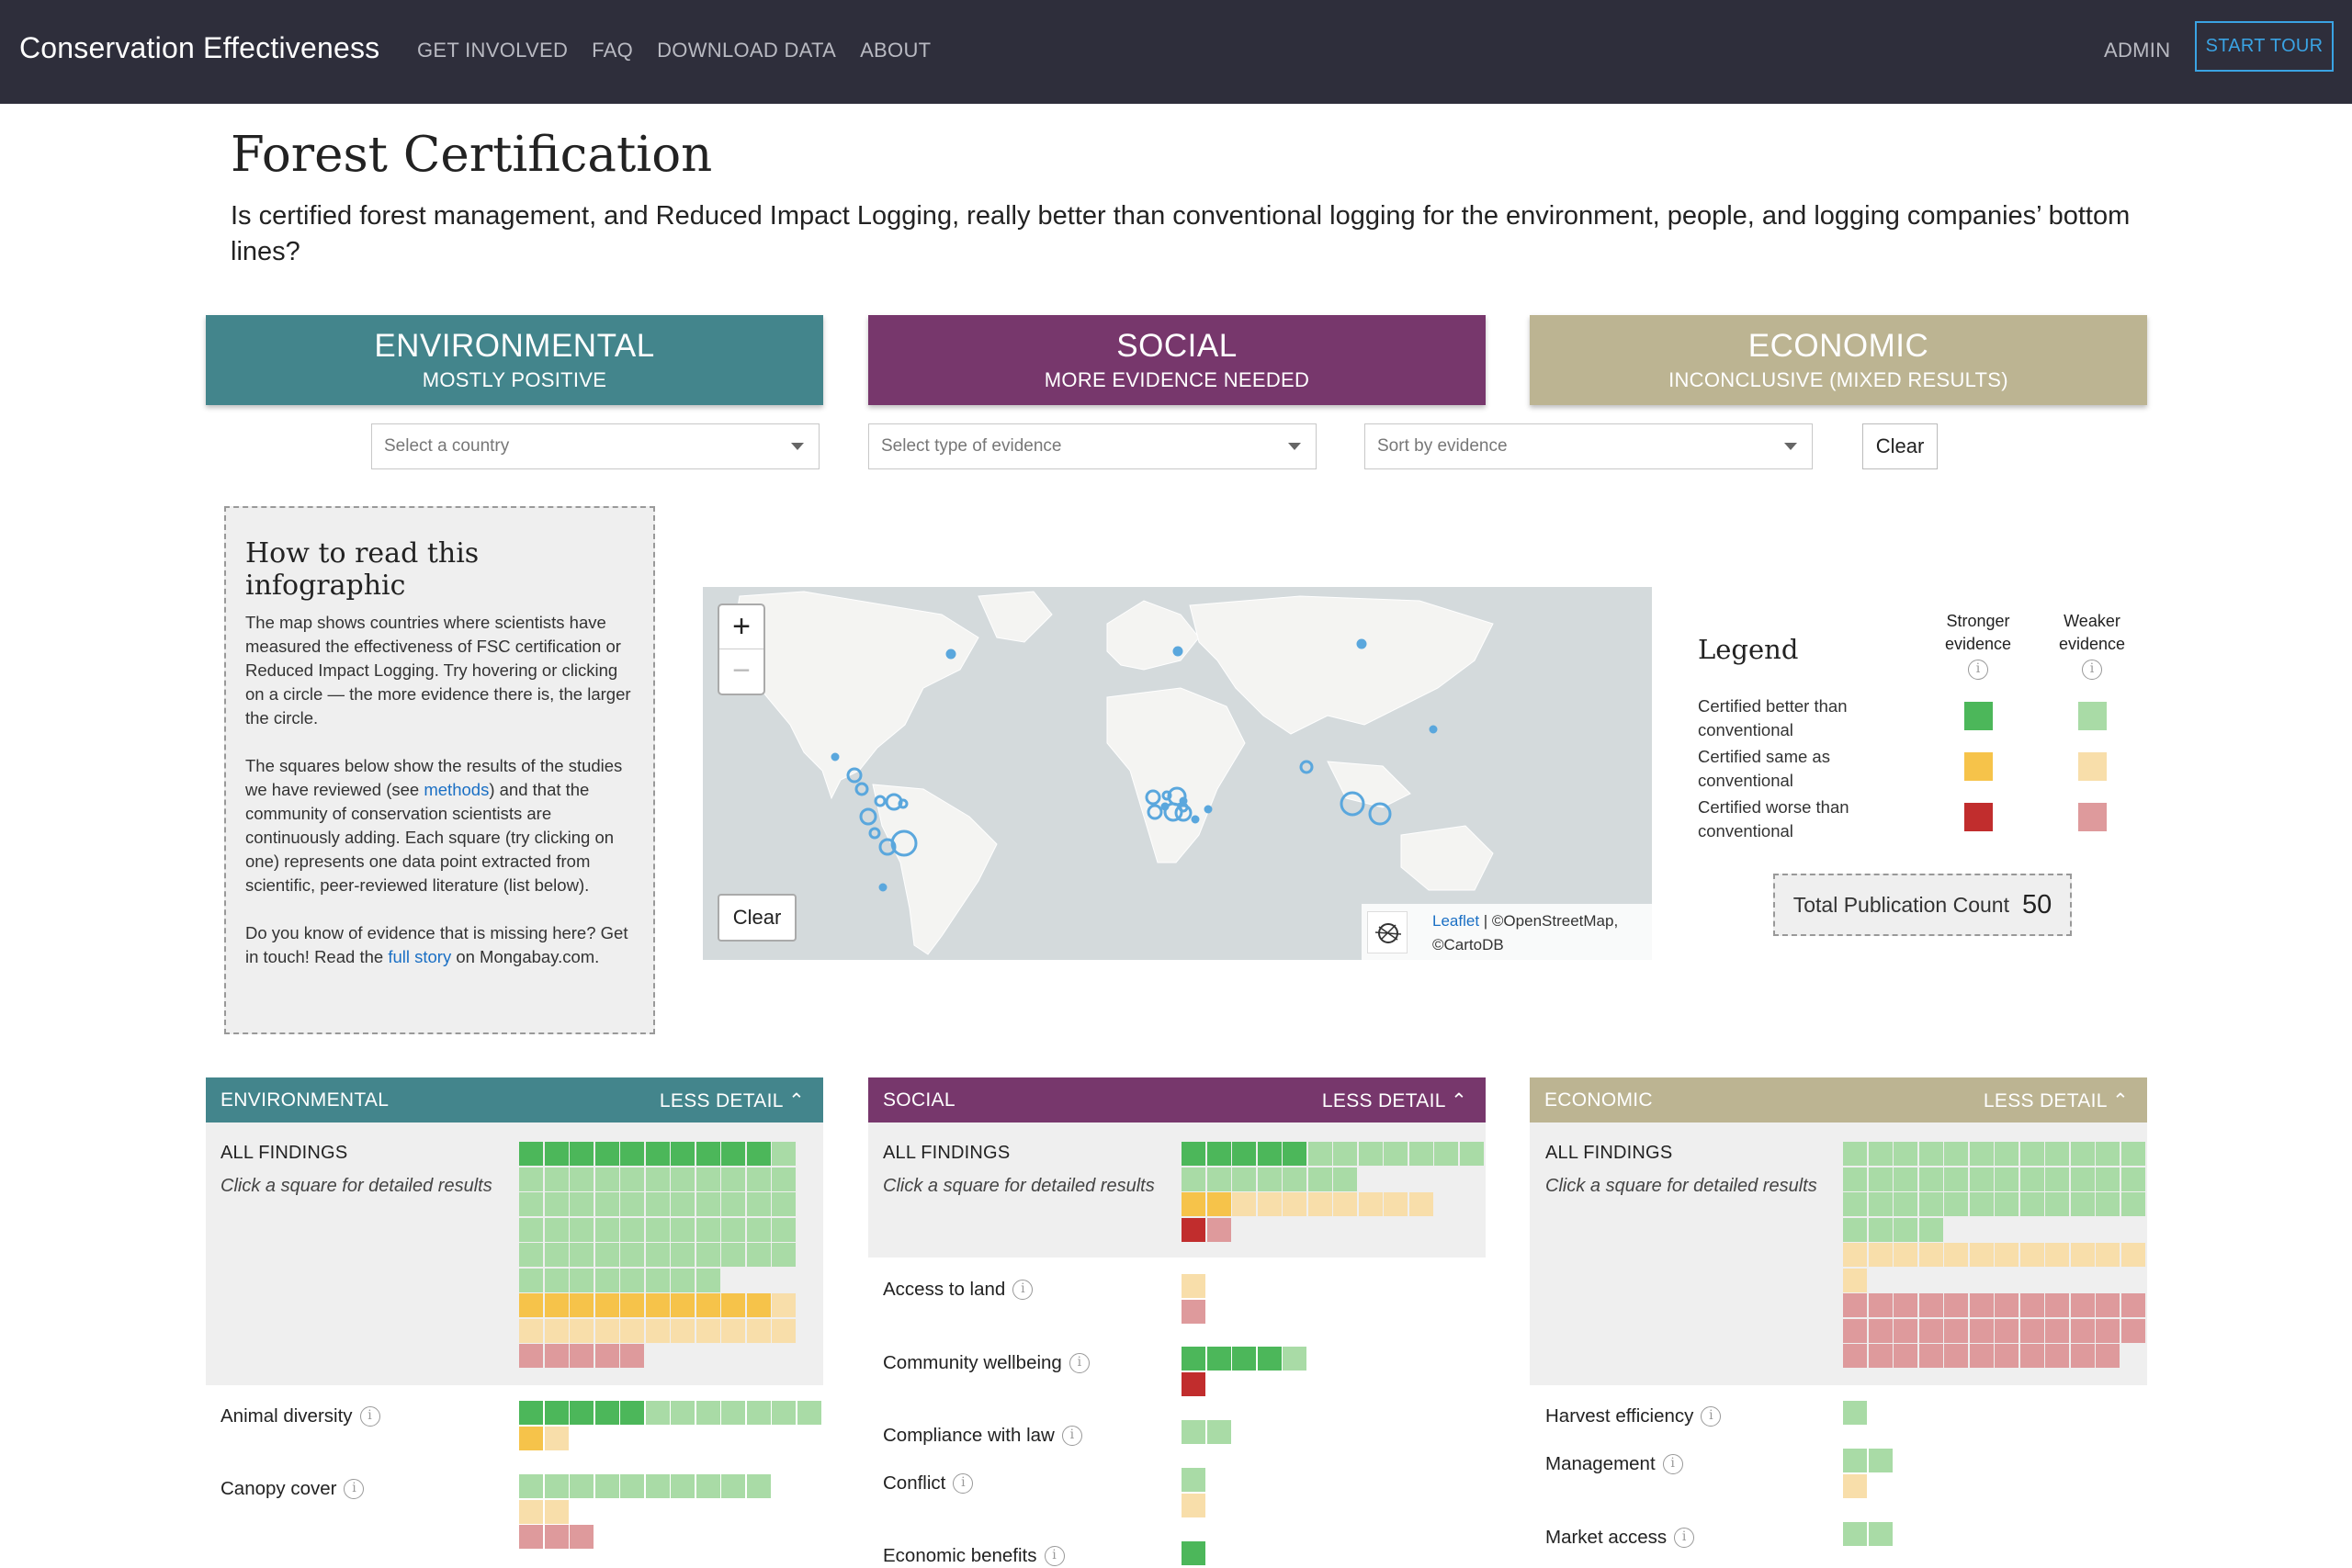 The image size is (2352, 1568). What do you see at coordinates (1634, 1416) in the screenshot?
I see `outcome-harvest-efficiency: Harvest efficiency i` at bounding box center [1634, 1416].